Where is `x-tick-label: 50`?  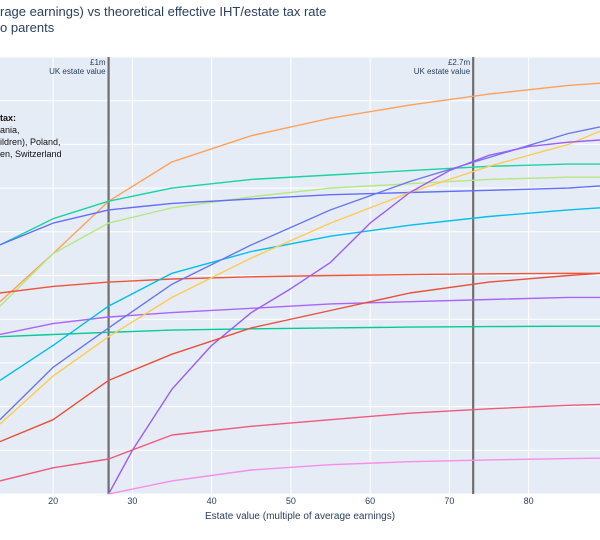
x-tick-label: 50 is located at coordinates (291, 501).